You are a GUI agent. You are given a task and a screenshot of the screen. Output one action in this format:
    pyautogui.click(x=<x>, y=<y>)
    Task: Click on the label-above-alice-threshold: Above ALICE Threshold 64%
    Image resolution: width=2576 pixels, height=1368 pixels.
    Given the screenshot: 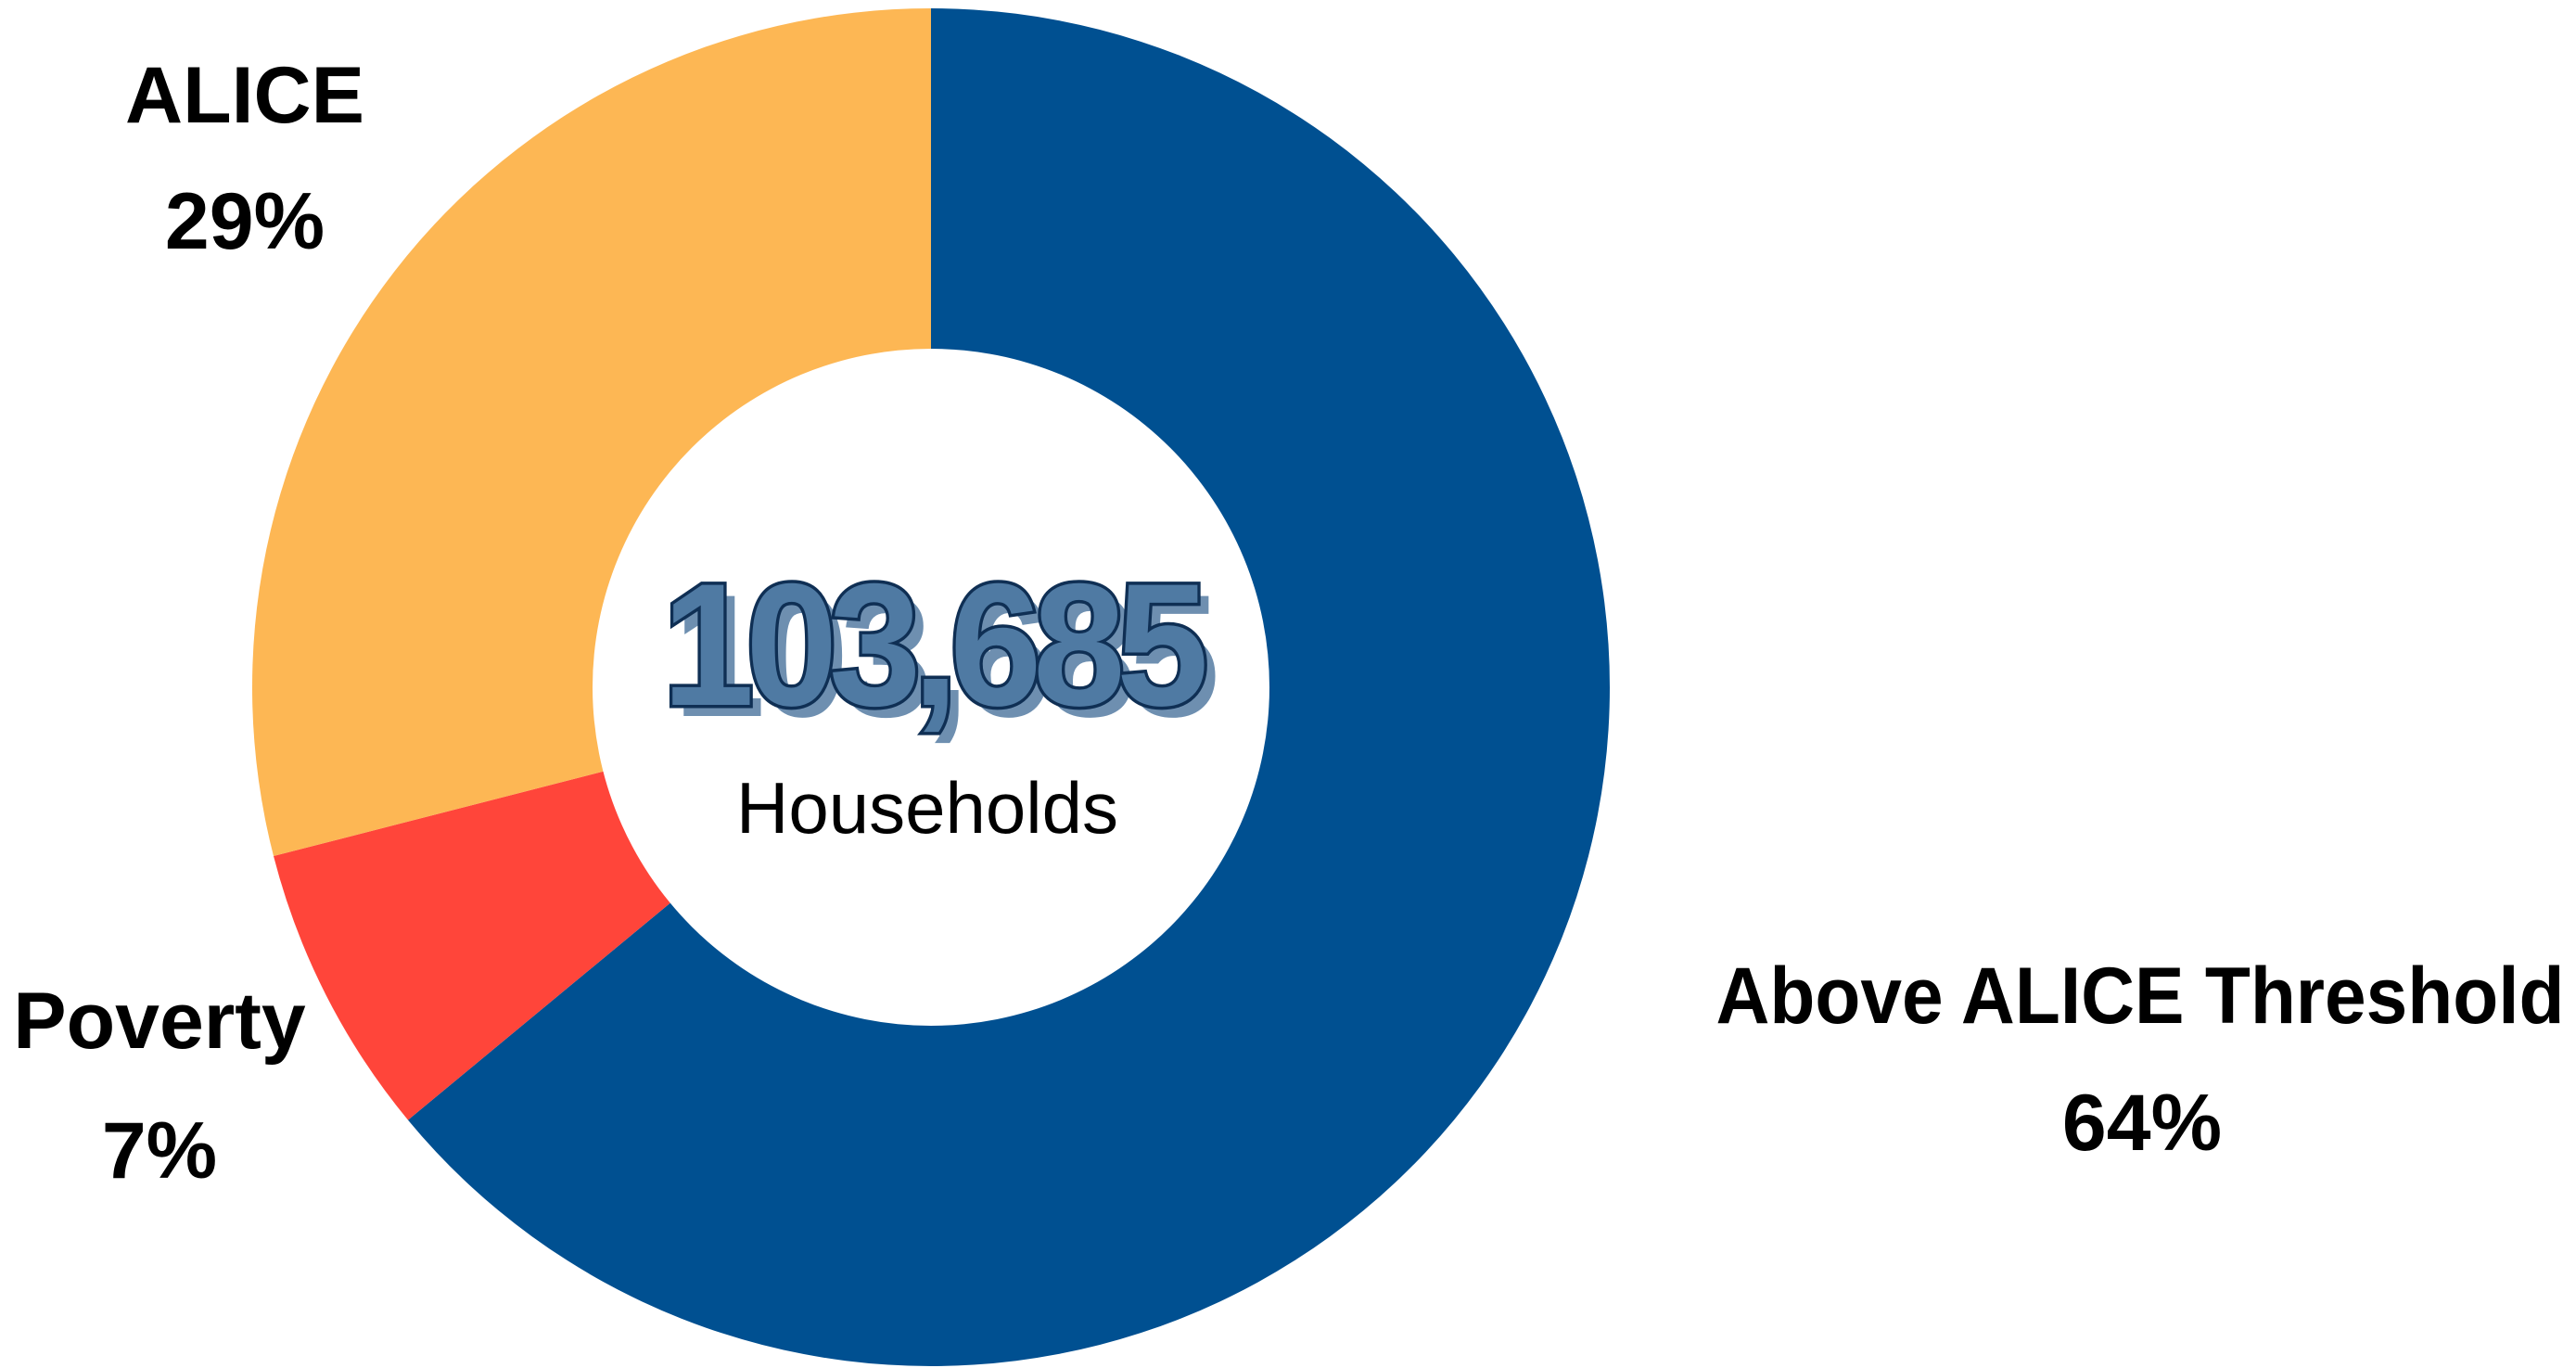 What is the action you would take?
    pyautogui.click(x=2140, y=1060)
    